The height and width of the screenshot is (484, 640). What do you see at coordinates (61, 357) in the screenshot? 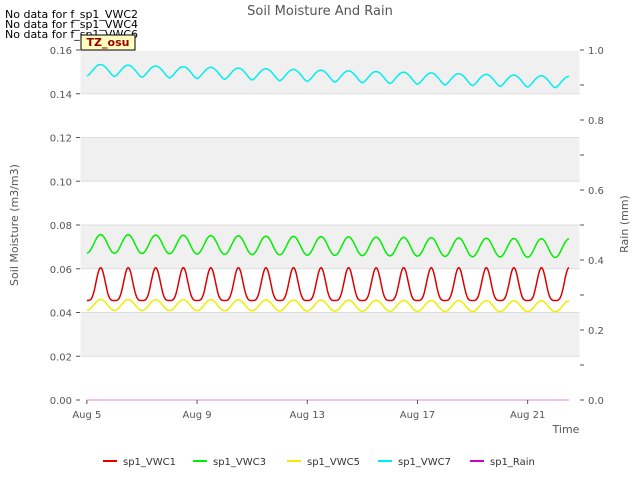
I see `y-tick-label: 0.02` at bounding box center [61, 357].